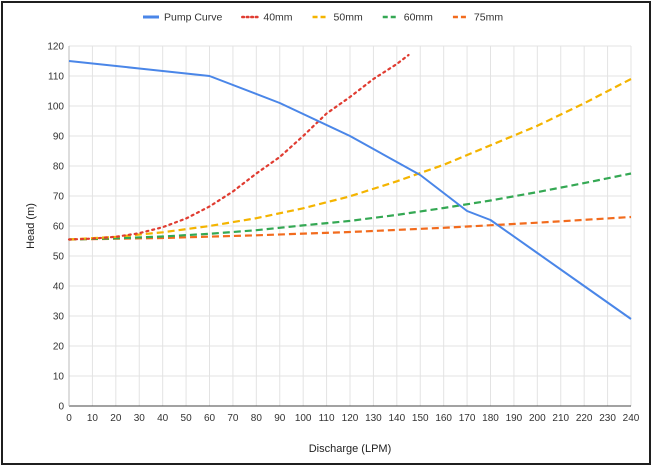  I want to click on x-tick-label: 60, so click(210, 418).